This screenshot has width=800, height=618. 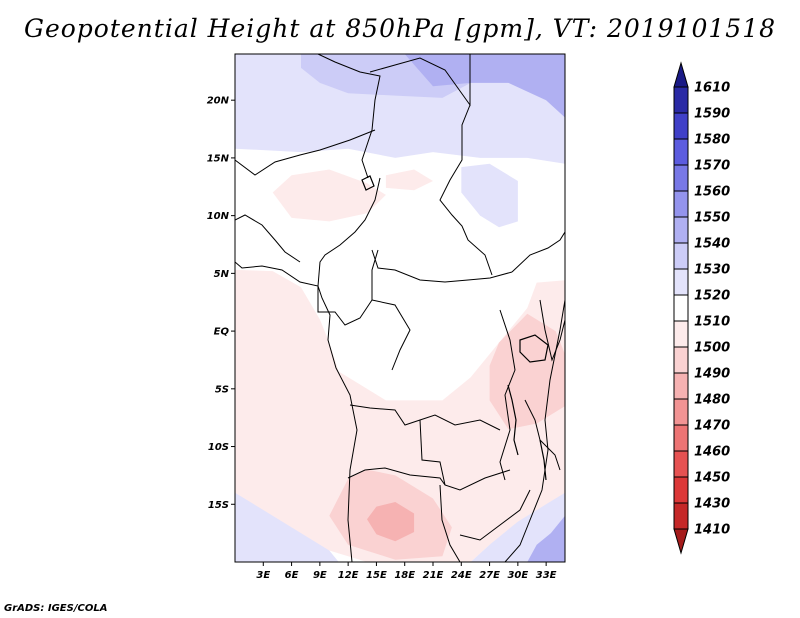 What do you see at coordinates (396, 476) in the screenshot?
I see `border-angola-namibia` at bounding box center [396, 476].